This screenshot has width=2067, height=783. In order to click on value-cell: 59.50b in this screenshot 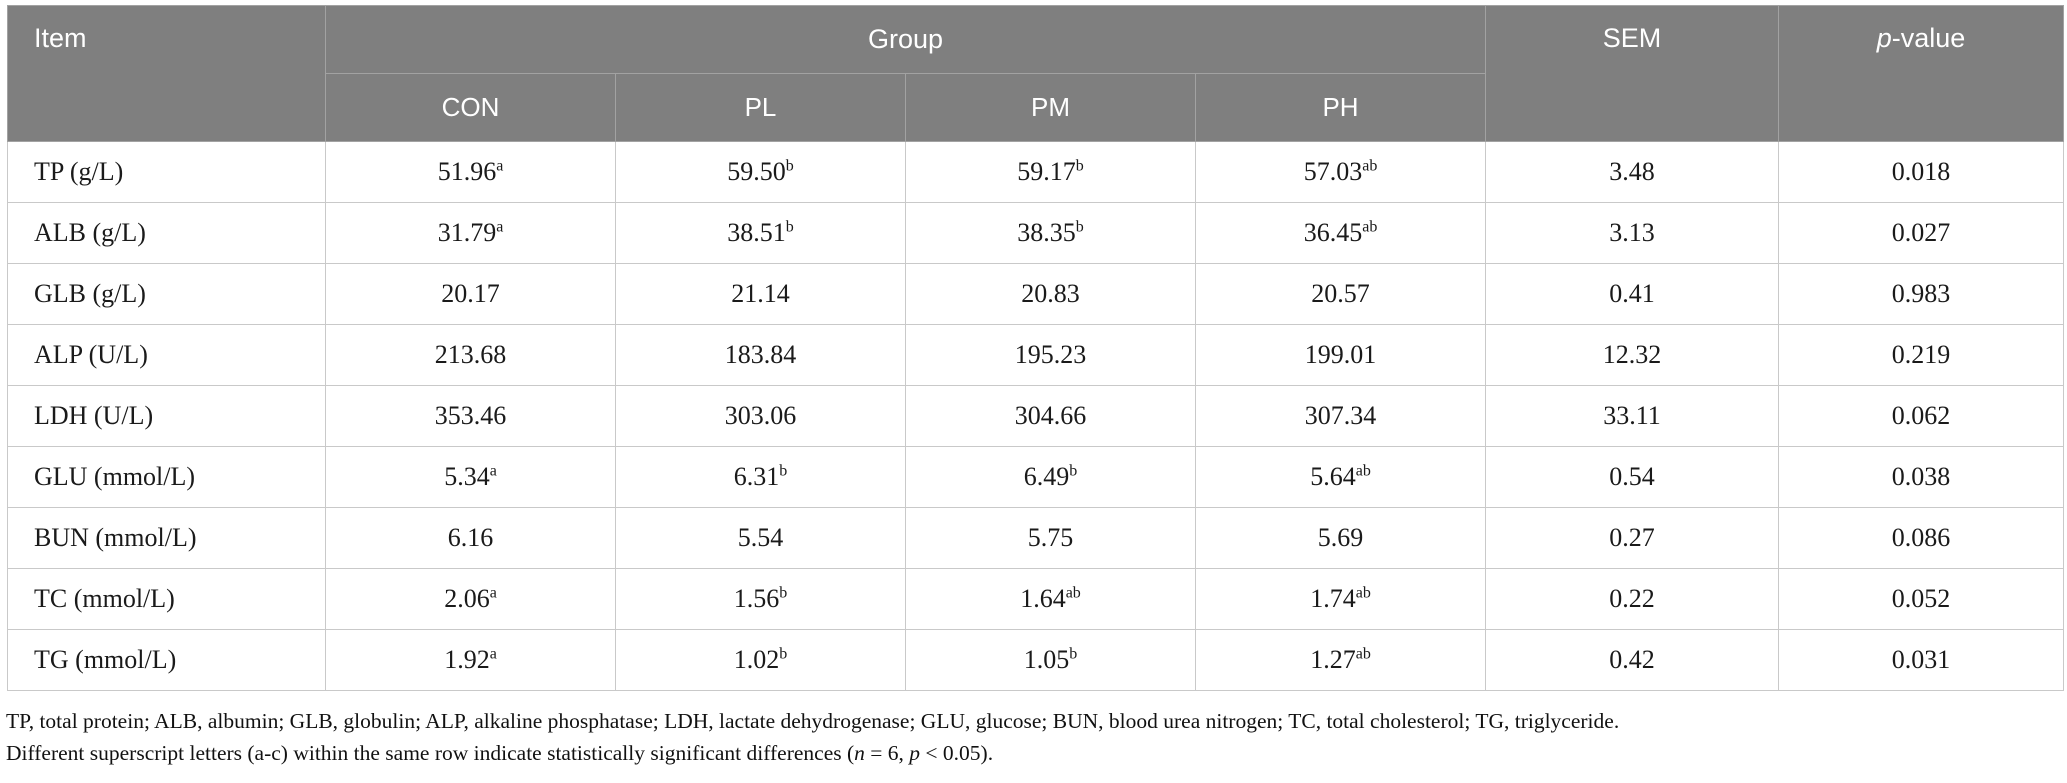, I will do `click(760, 172)`.